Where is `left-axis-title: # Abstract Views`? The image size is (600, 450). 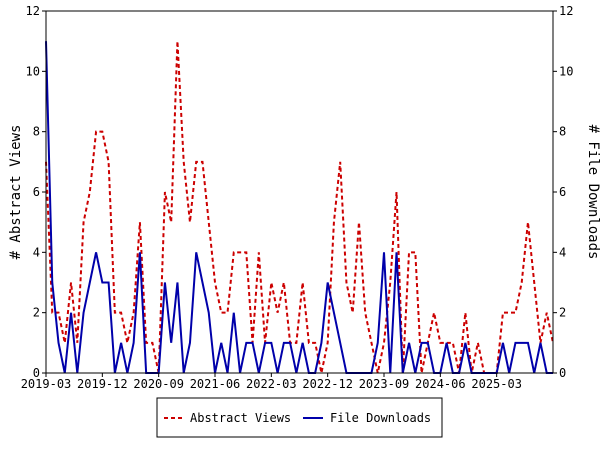 left-axis-title: # Abstract Views is located at coordinates (16, 192).